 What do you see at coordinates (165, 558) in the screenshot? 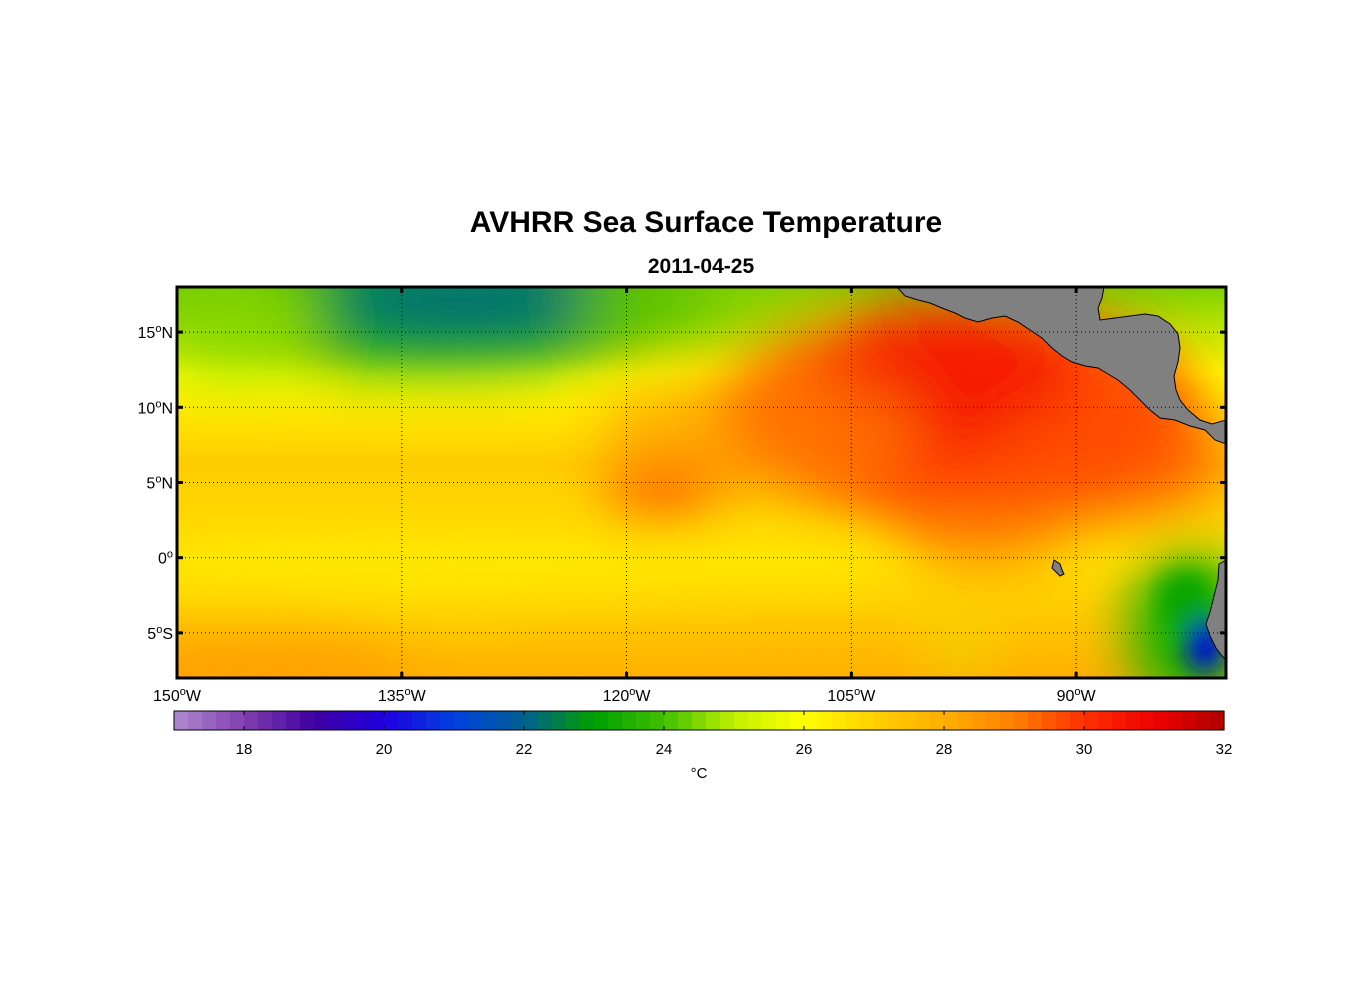
I see `lat-tick-label: 0o` at bounding box center [165, 558].